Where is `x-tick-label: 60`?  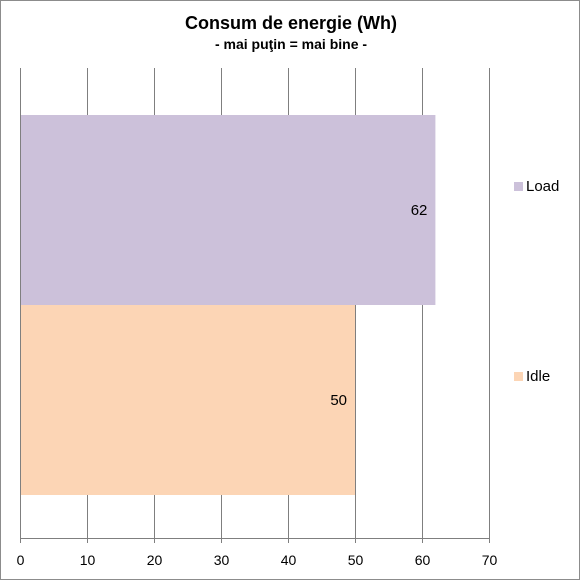
x-tick-label: 60 is located at coordinates (423, 560).